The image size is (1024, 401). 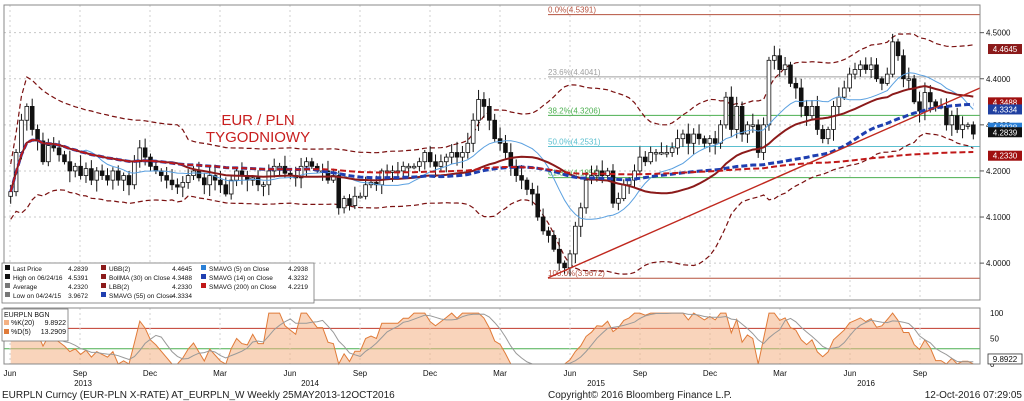 What do you see at coordinates (866, 383) in the screenshot?
I see `x-year-label: 2016` at bounding box center [866, 383].